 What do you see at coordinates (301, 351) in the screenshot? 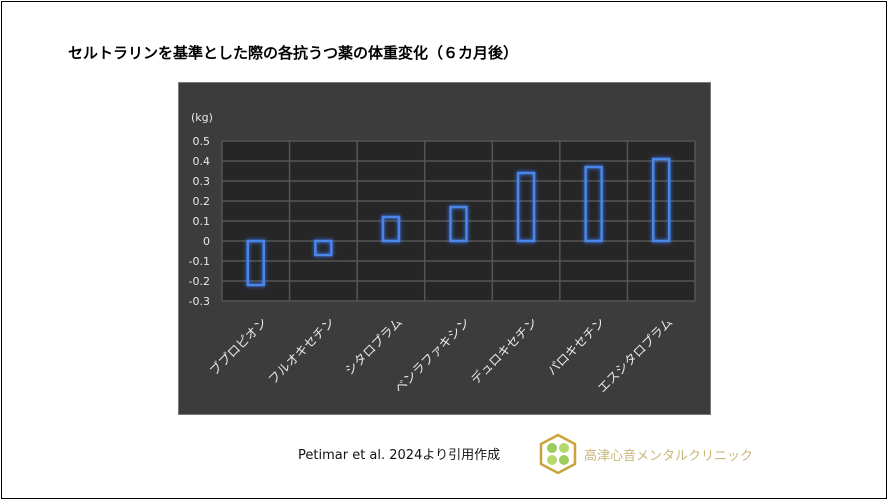
I see `x-tick-label: フルオキセチン` at bounding box center [301, 351].